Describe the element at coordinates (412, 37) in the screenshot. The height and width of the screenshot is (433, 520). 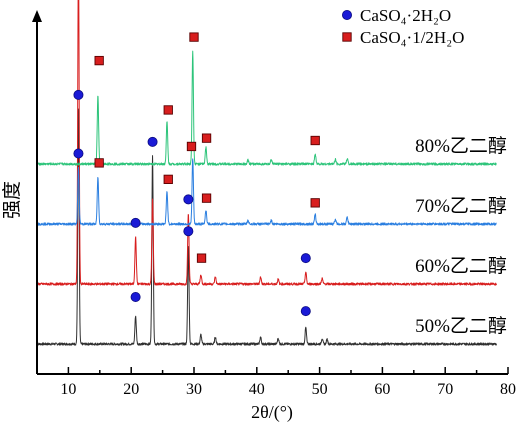
I see `legend-label: CaSO₄·1/2H₂O` at that location.